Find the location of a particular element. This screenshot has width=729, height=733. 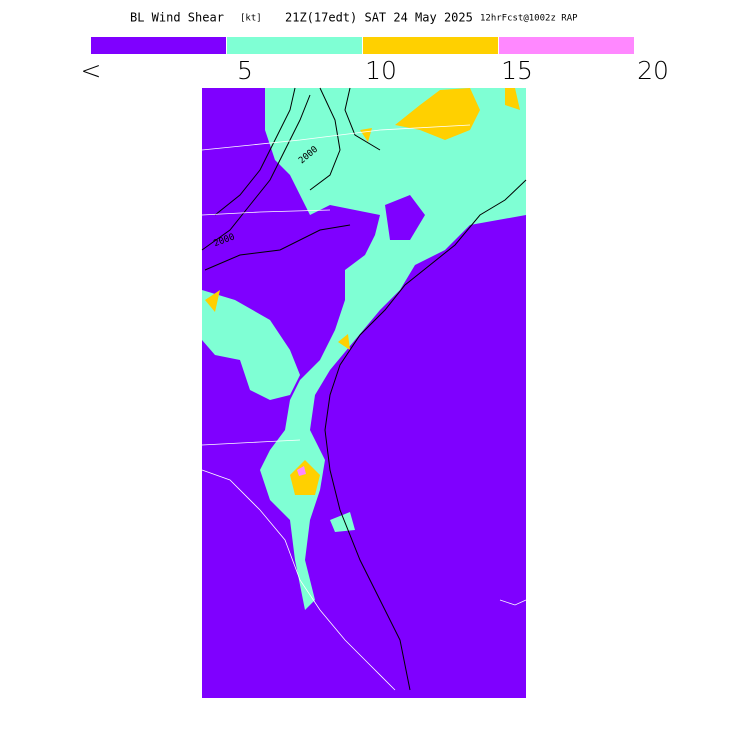

colorbar: <5 10 15 20 is located at coordinates (375, 61).